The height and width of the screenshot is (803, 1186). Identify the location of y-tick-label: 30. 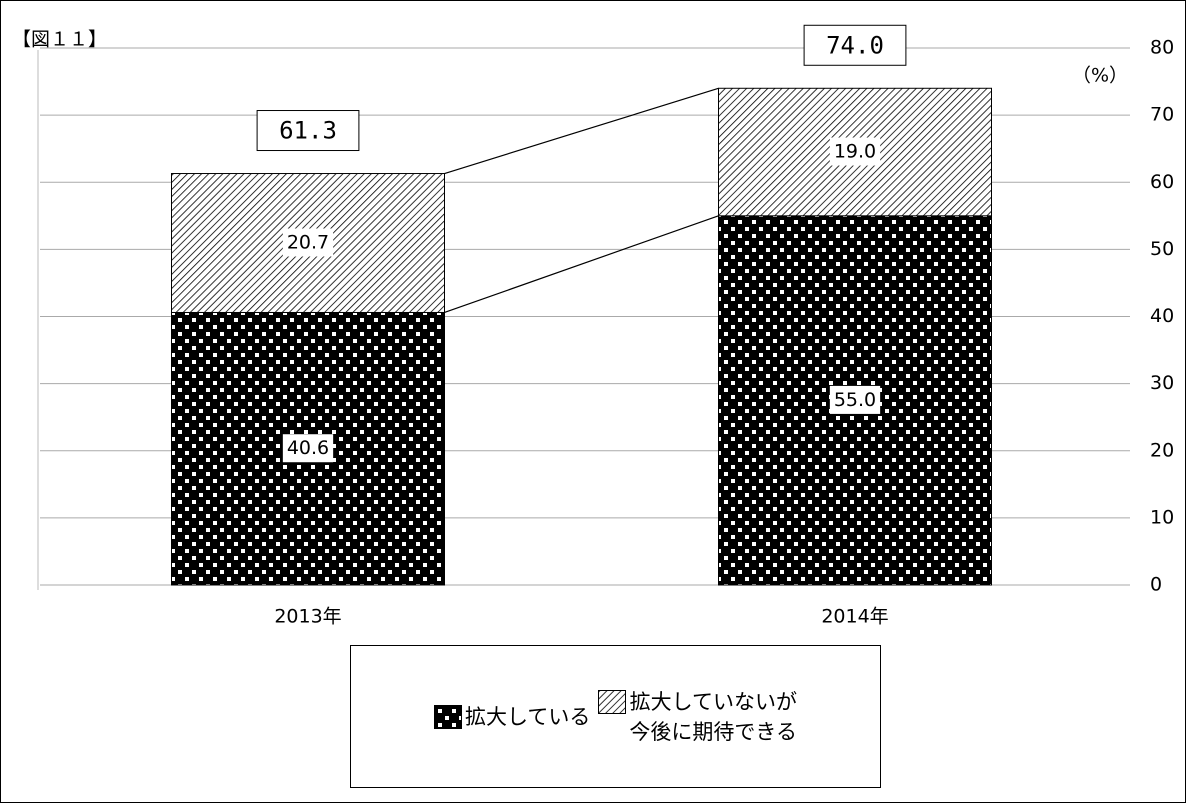
(1162, 383).